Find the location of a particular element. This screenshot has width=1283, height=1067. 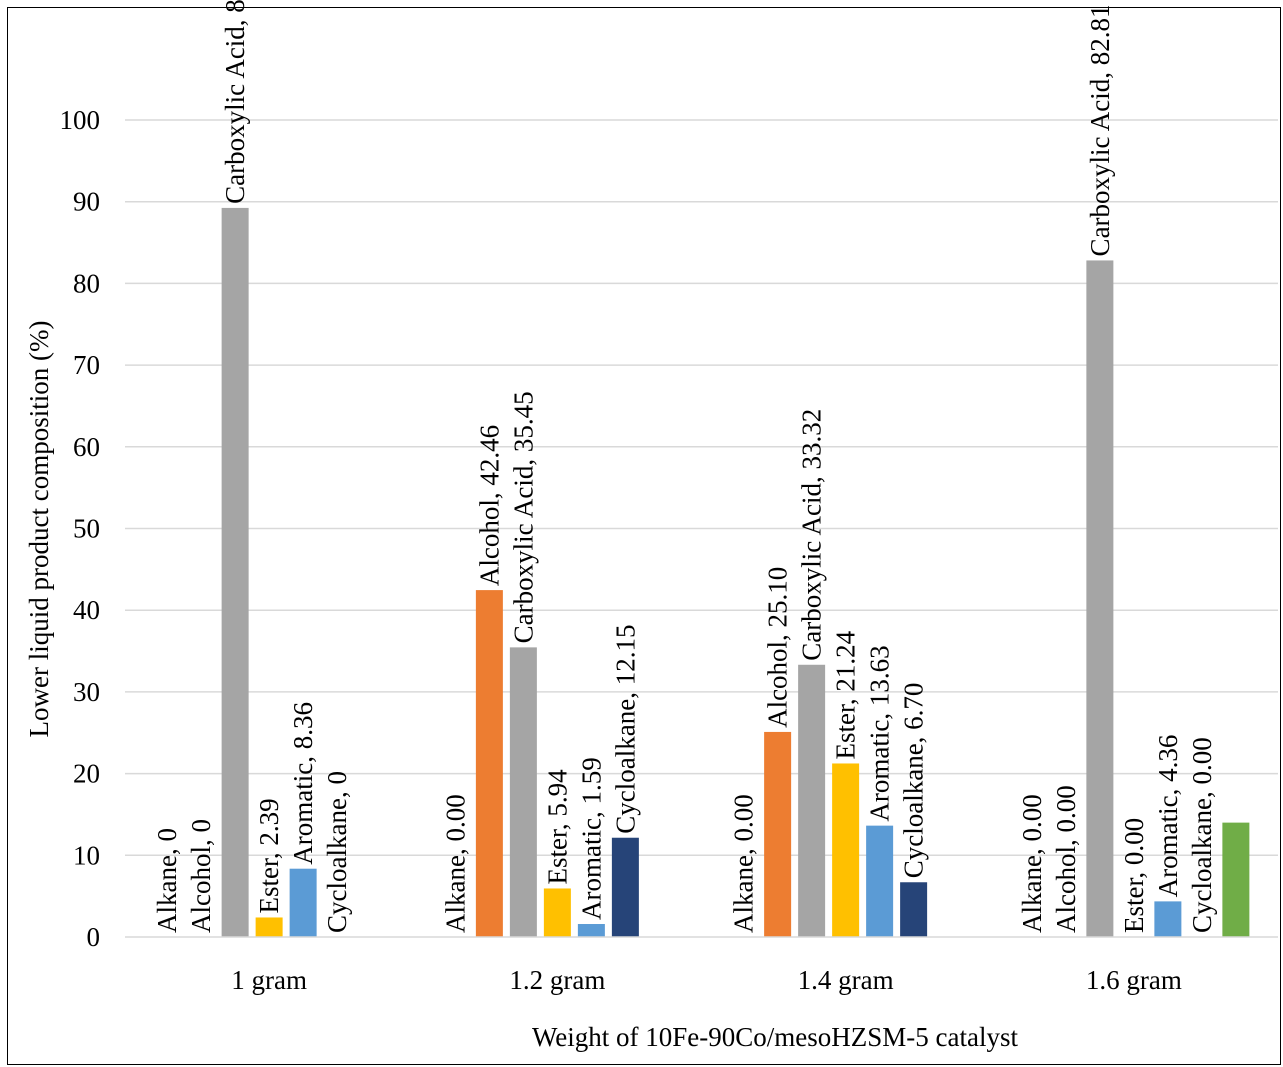

data-label: Aromatic, 4.36 is located at coordinates (1168, 816).